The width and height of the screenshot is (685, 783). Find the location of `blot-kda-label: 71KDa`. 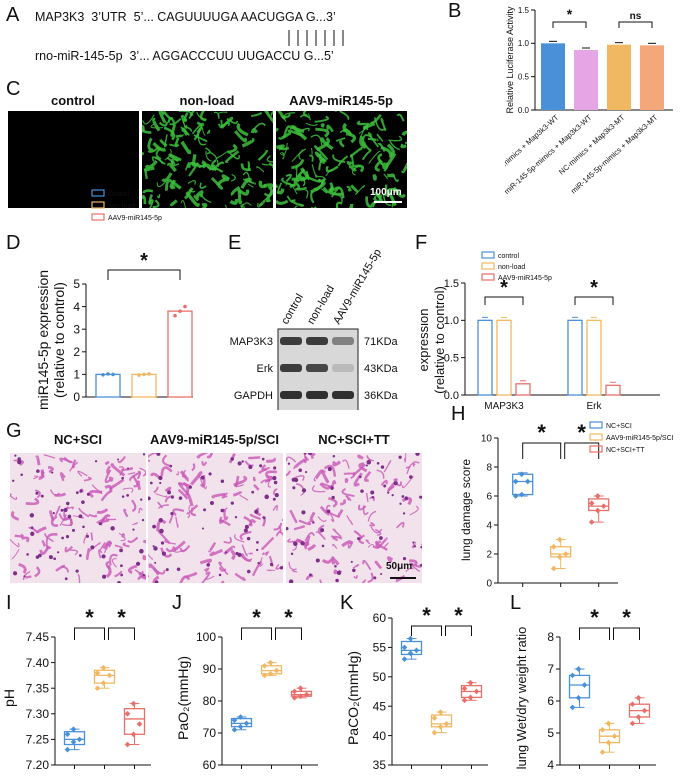

blot-kda-label: 71KDa is located at coordinates (381, 342).